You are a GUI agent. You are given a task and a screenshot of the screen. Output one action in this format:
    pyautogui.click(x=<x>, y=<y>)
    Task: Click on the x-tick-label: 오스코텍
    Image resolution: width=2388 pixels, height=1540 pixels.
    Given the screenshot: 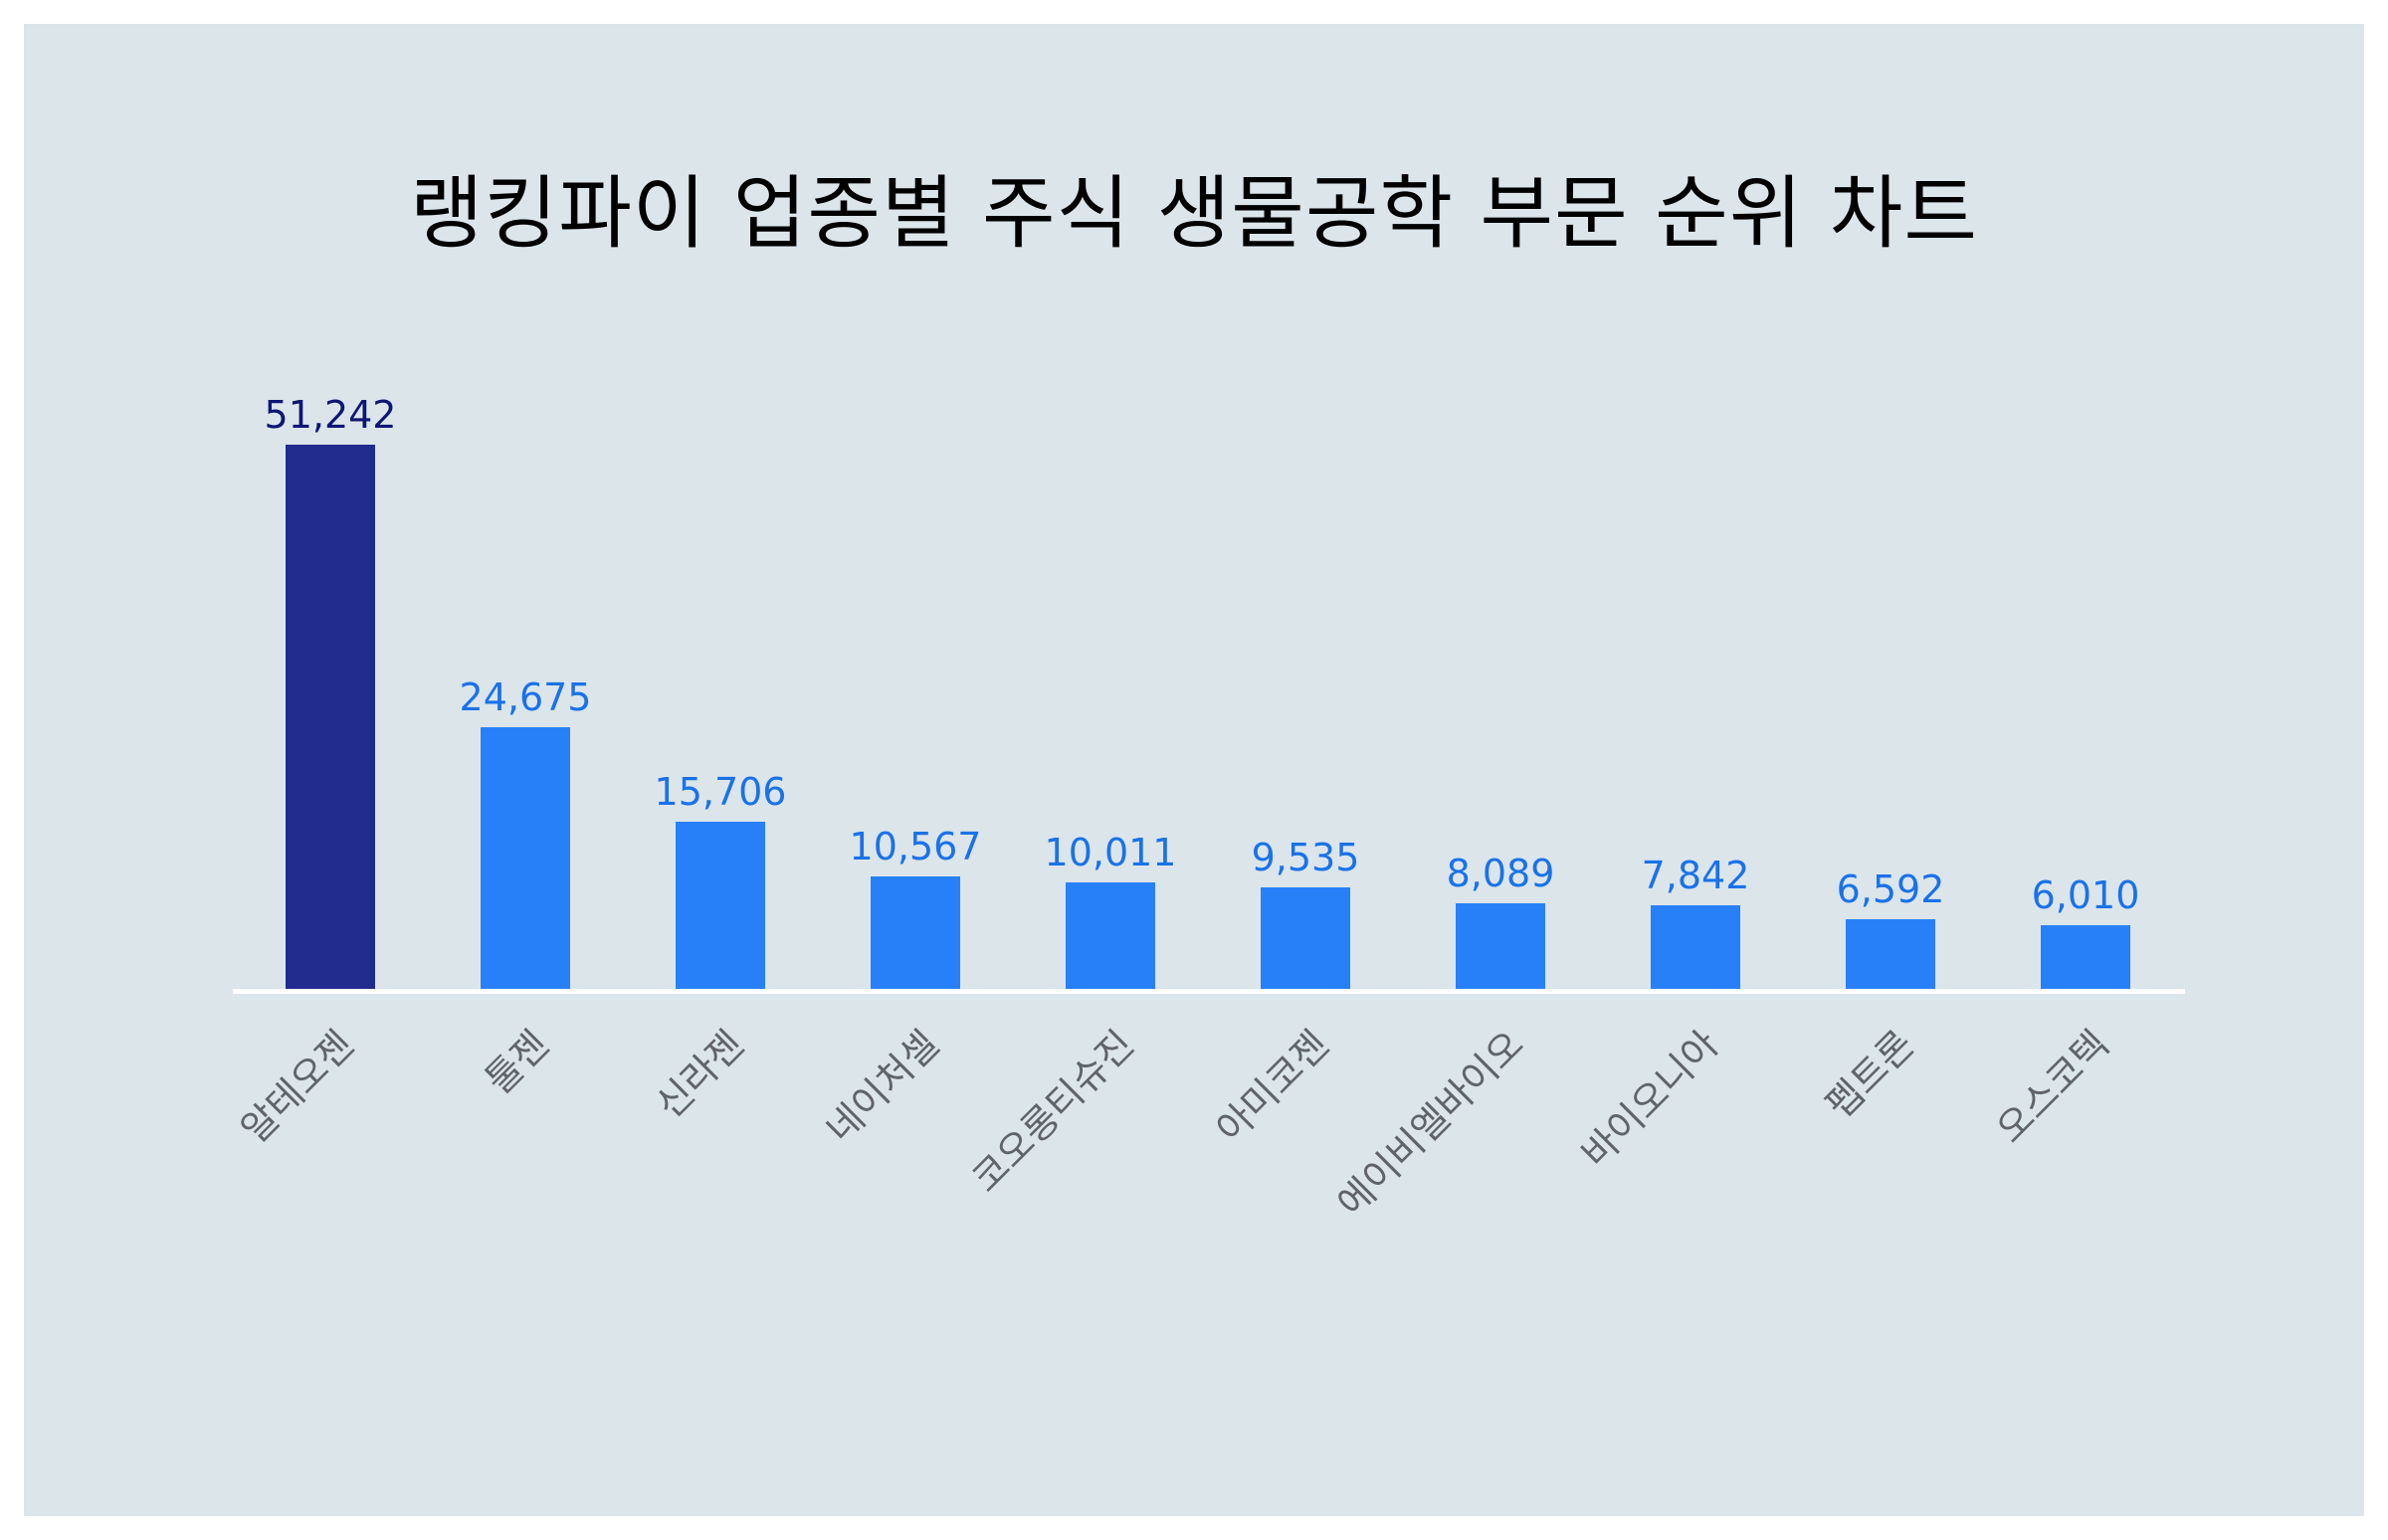 What is the action you would take?
    pyautogui.click(x=2052, y=1086)
    